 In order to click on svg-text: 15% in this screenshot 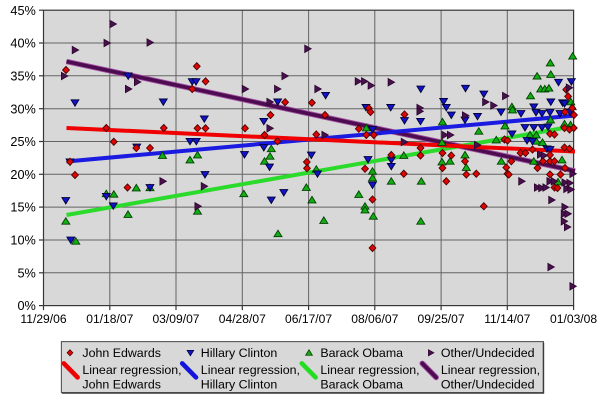, I will do `click(22, 208)`.